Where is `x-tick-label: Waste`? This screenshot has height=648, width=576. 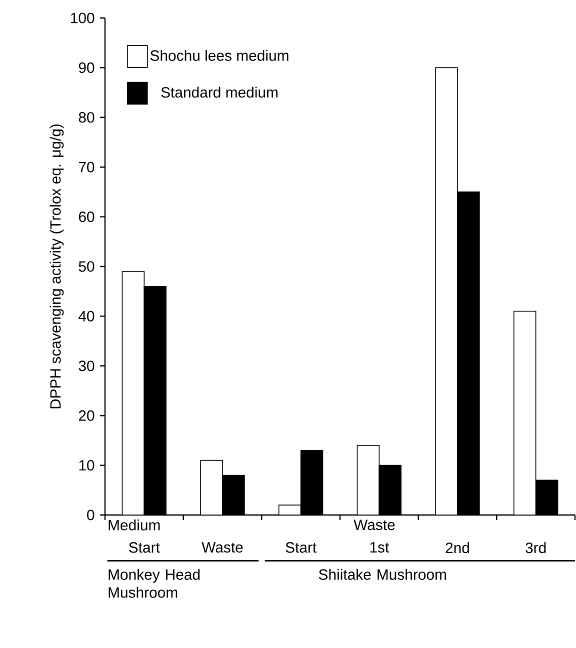 x-tick-label: Waste is located at coordinates (222, 547).